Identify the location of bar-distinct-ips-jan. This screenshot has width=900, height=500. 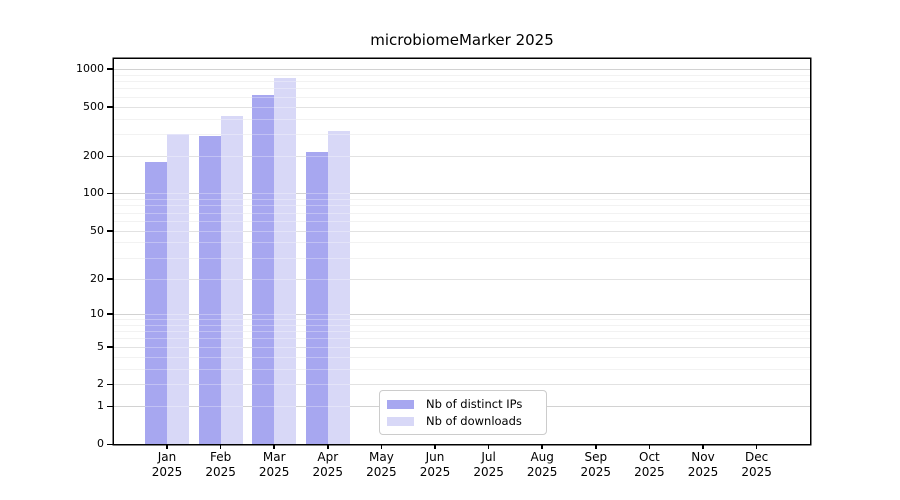
(156, 302).